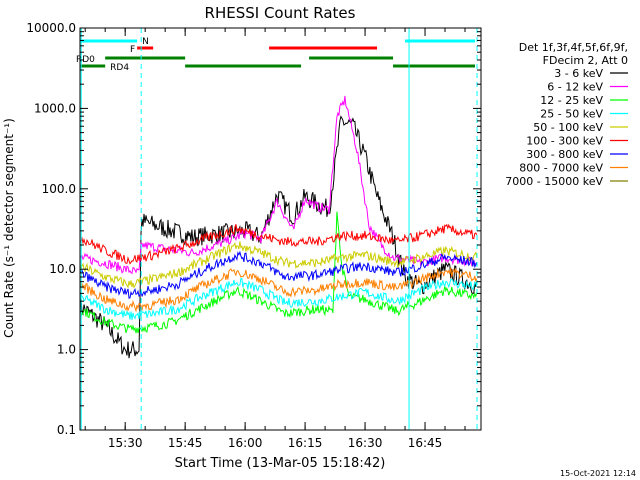 The height and width of the screenshot is (480, 640). Describe the element at coordinates (185, 443) in the screenshot. I see `x-tick-label: 15:45` at that location.